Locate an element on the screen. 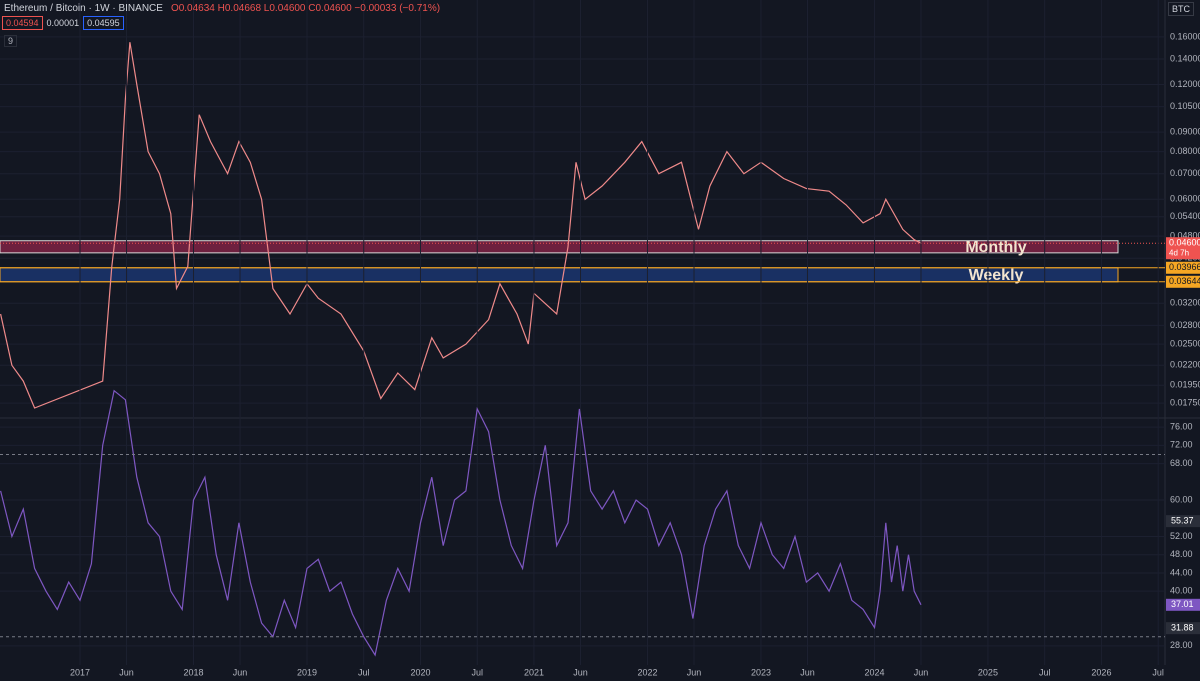 The width and height of the screenshot is (1200, 681). y-tick-label: 0.02500 is located at coordinates (1185, 344).